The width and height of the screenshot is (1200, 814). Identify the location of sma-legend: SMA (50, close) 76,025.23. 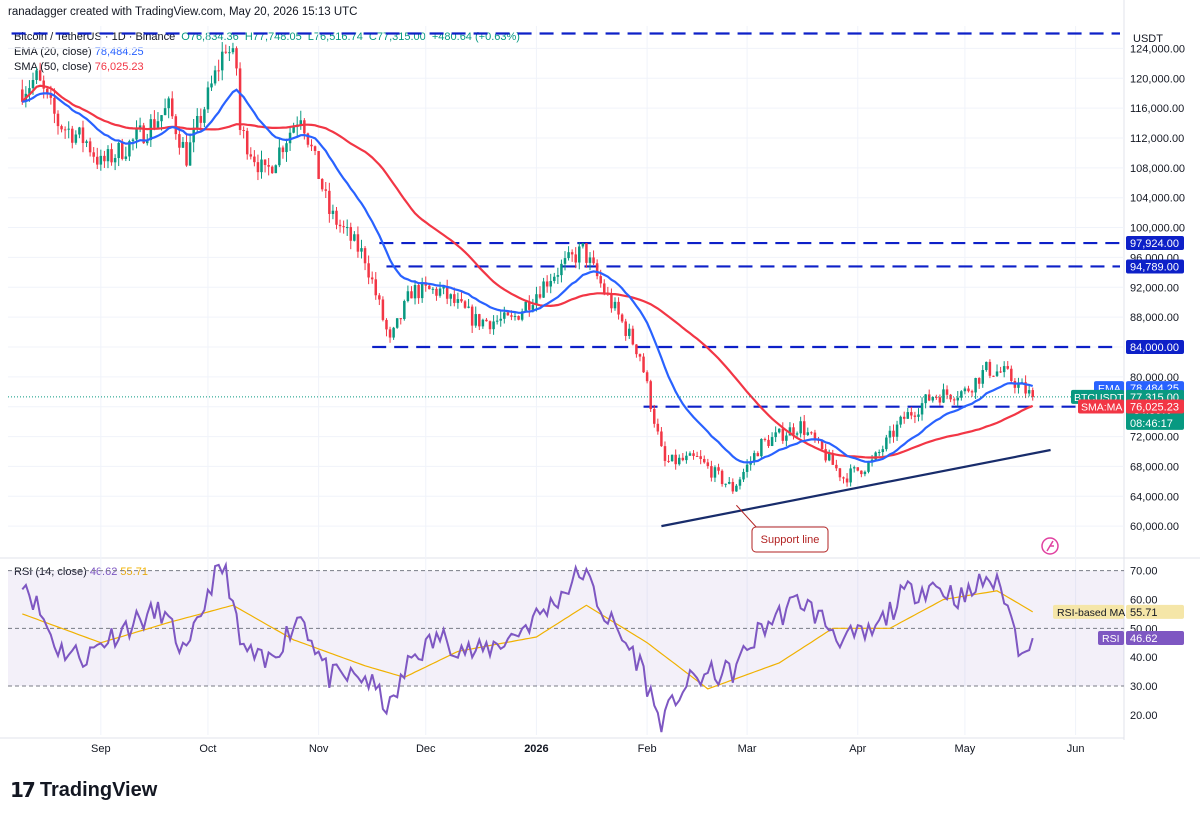
(79, 67).